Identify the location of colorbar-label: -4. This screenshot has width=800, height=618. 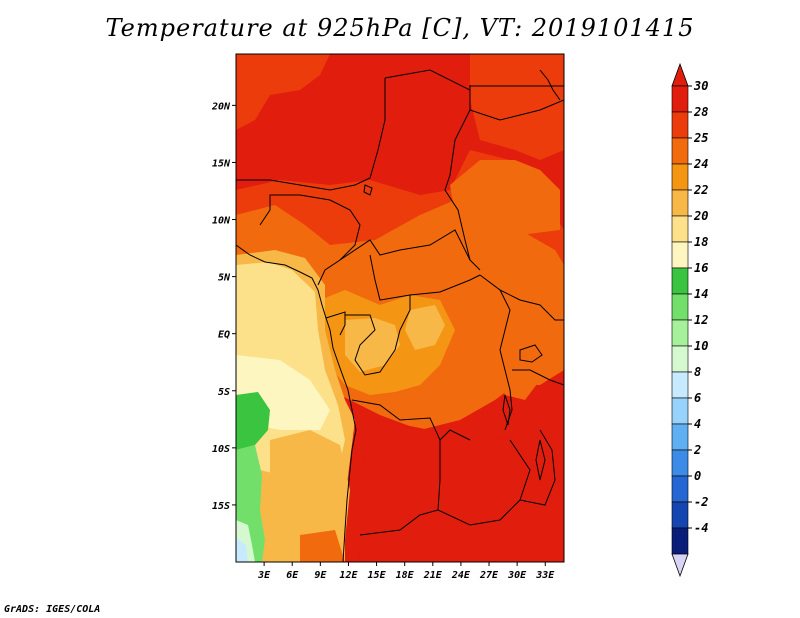
(701, 528).